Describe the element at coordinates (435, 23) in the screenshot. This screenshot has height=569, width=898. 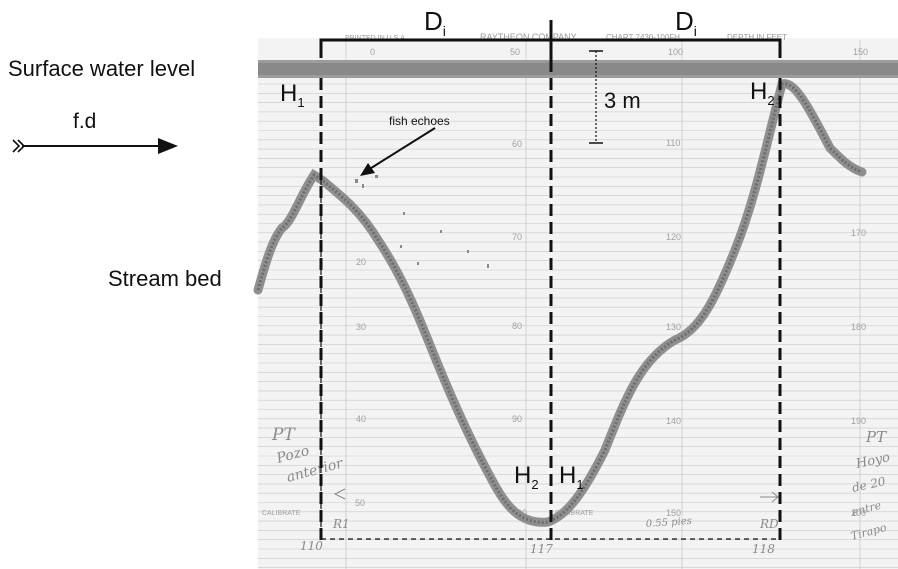
I see `di-left-label: Di` at that location.